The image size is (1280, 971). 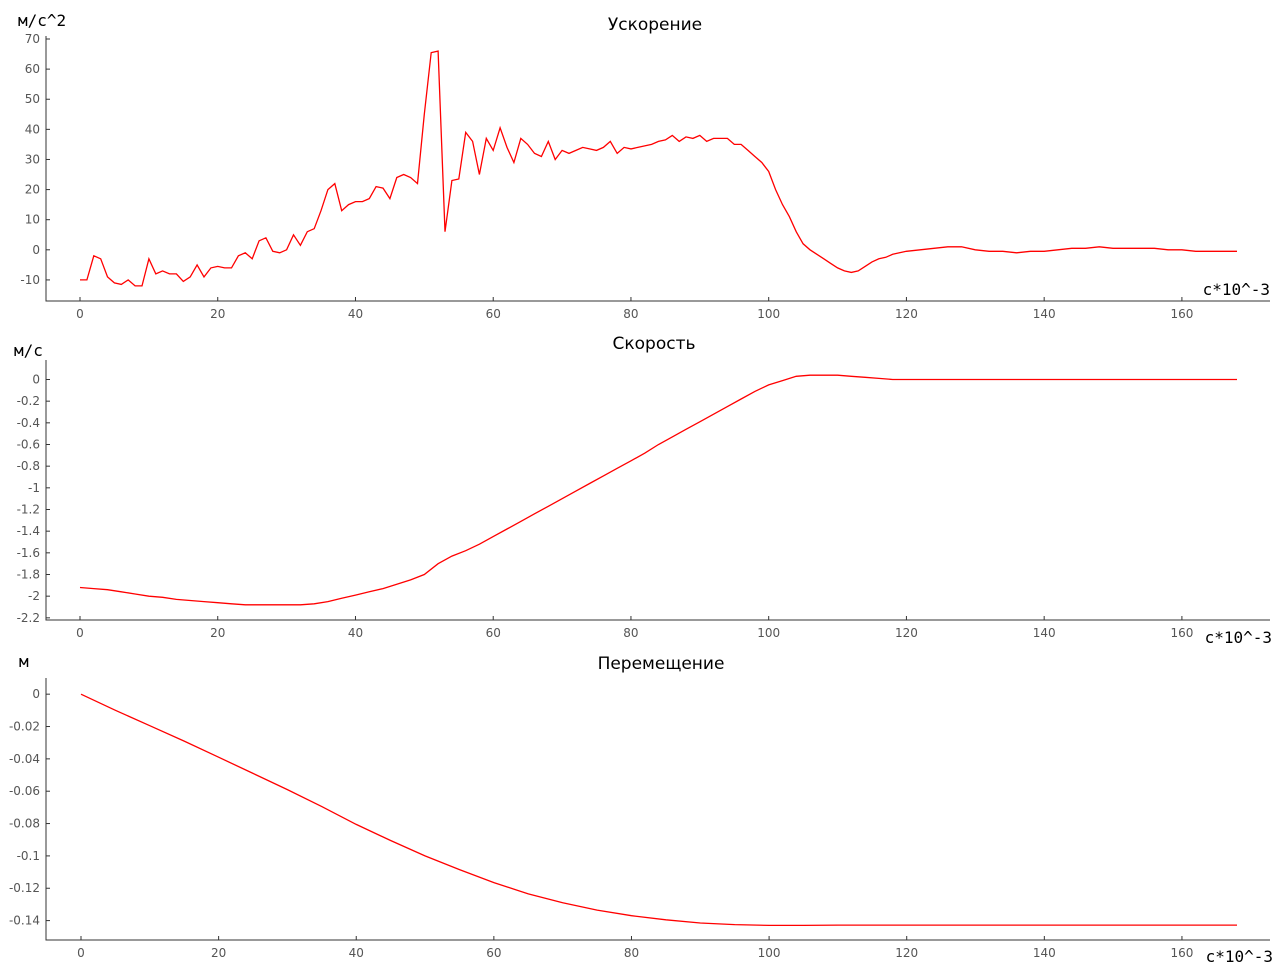 What do you see at coordinates (32, 99) in the screenshot?
I see `acceleration-y-tick-label: 50` at bounding box center [32, 99].